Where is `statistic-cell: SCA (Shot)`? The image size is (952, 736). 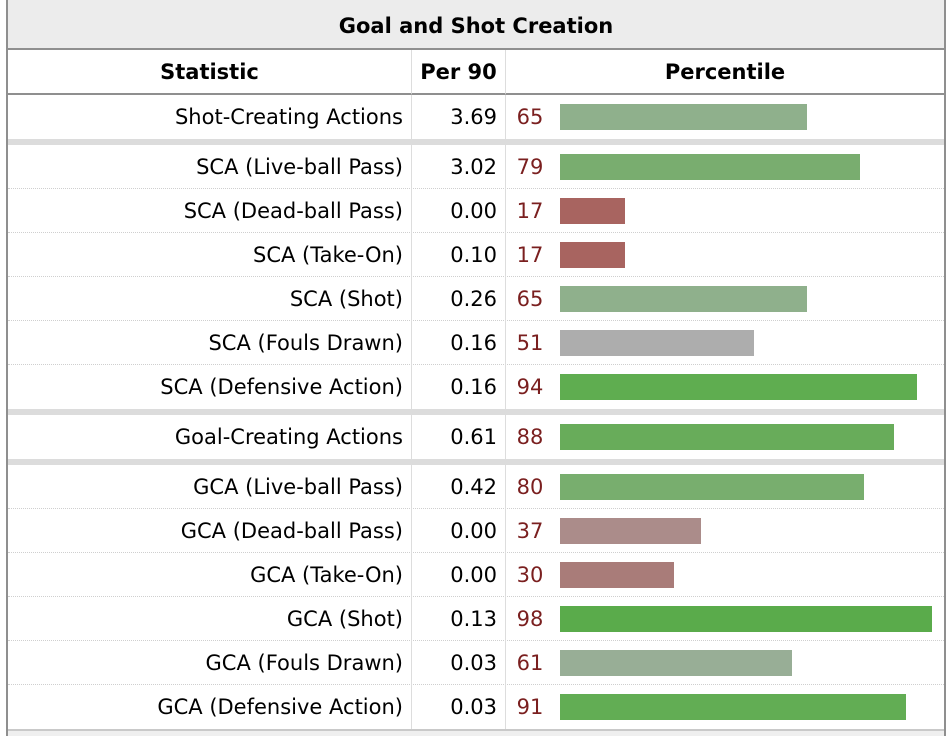
statistic-cell: SCA (Shot) is located at coordinates (210, 299).